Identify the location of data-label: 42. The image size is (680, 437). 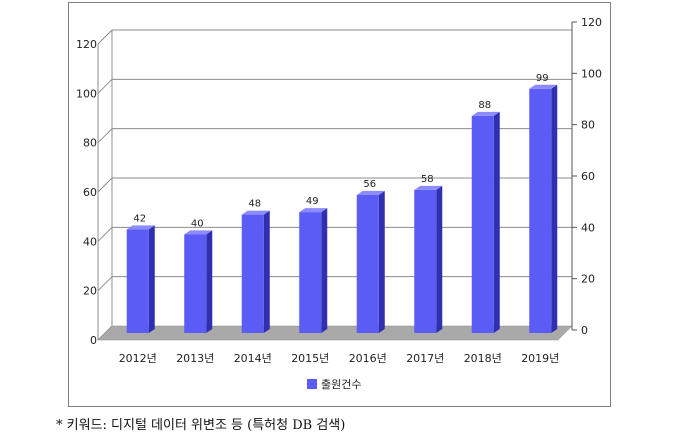
(139, 218).